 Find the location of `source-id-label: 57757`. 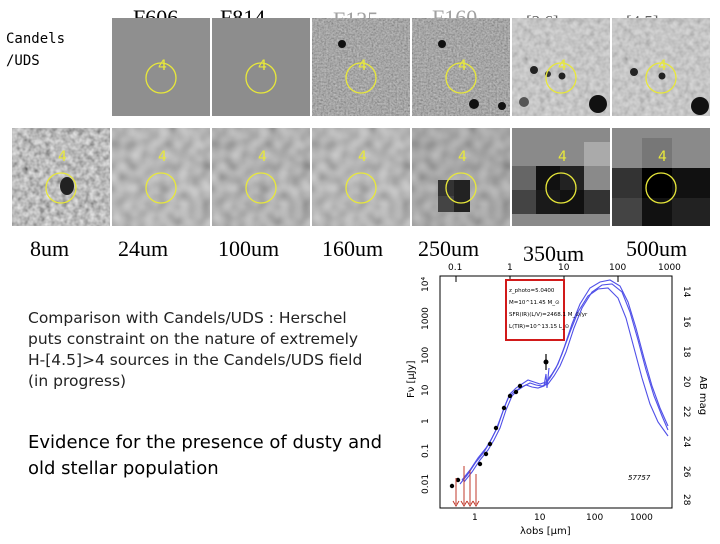

source-id-label: 57757 is located at coordinates (639, 478).